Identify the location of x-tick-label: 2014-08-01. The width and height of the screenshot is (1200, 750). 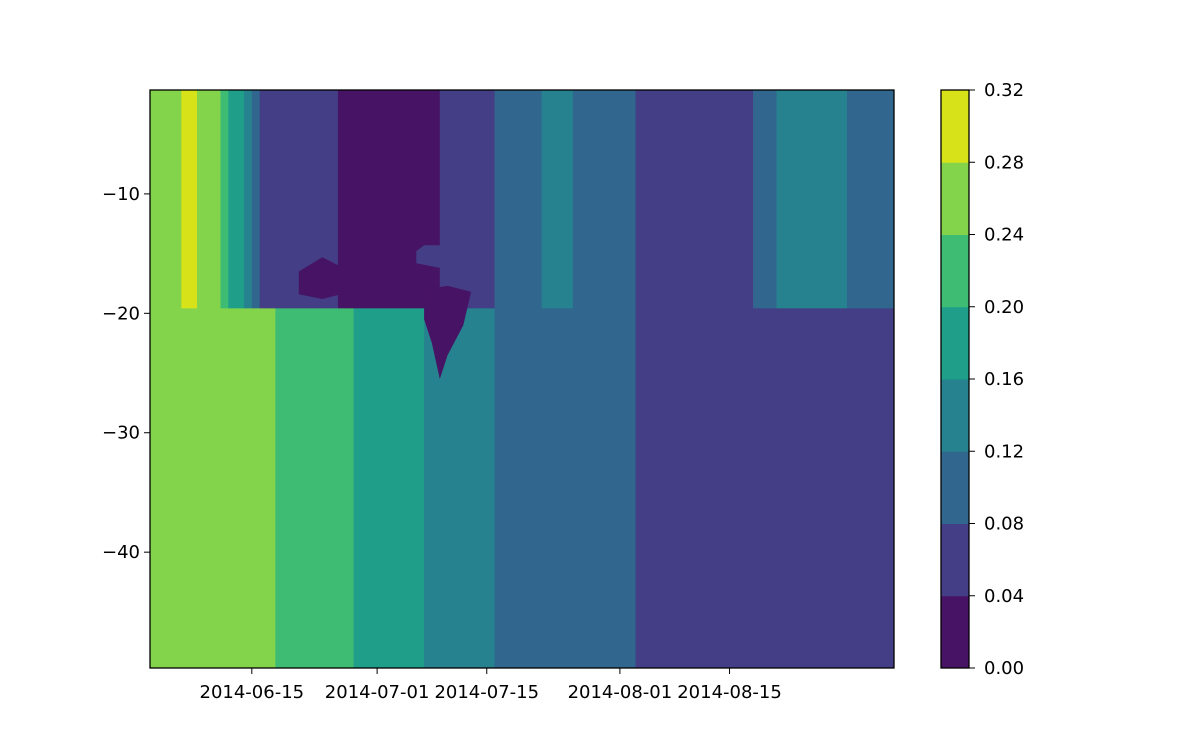
(620, 692).